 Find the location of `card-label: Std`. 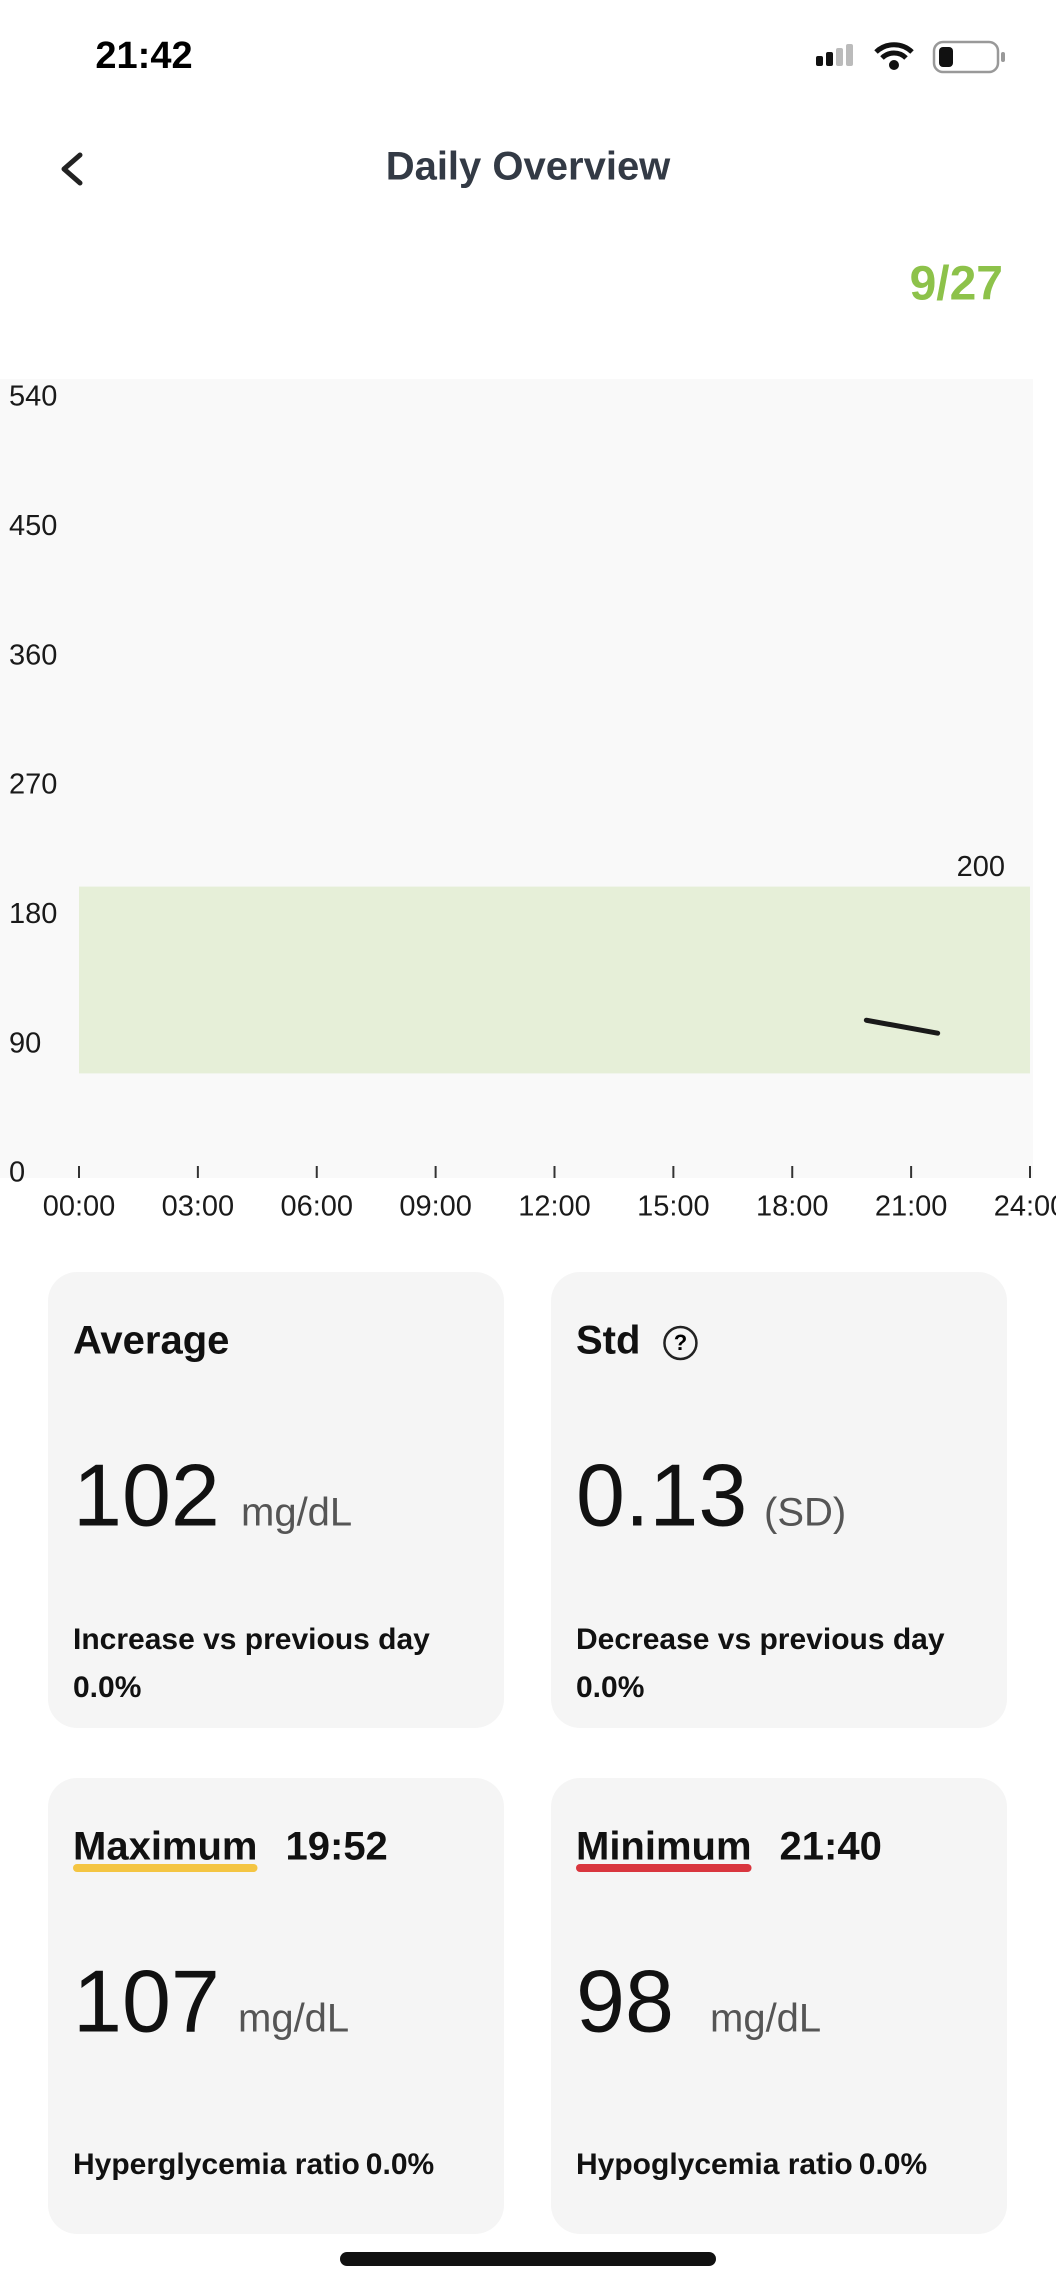

card-label: Std is located at coordinates (608, 1341).